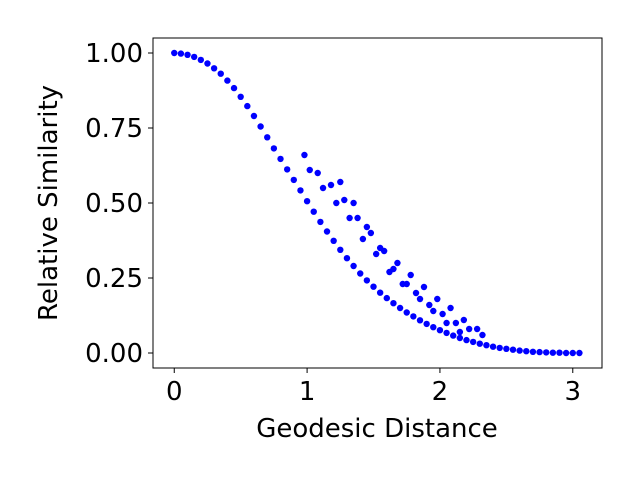 This screenshot has width=640, height=480. Describe the element at coordinates (373, 387) in the screenshot. I see `x-axis-ticks: 0 1 2 3` at that location.